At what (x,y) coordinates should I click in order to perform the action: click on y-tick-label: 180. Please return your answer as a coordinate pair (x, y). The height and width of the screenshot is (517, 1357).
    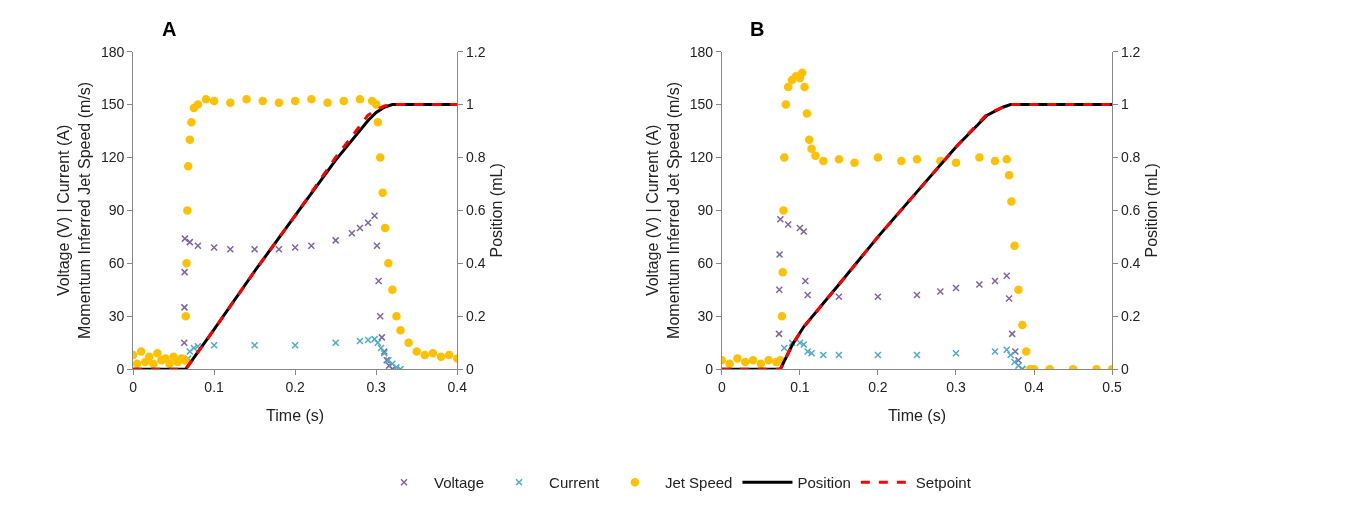
    Looking at the image, I should click on (701, 51).